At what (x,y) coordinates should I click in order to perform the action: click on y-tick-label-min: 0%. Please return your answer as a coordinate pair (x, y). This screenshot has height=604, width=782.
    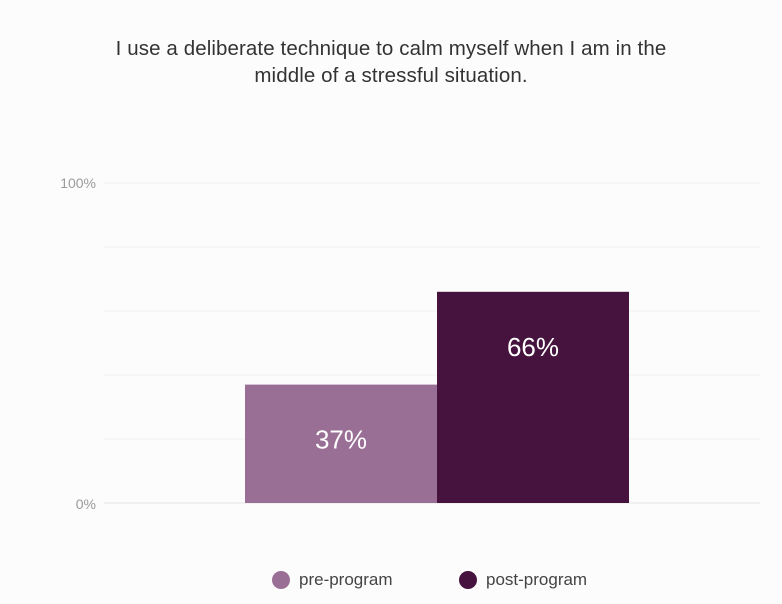
    Looking at the image, I should click on (86, 504).